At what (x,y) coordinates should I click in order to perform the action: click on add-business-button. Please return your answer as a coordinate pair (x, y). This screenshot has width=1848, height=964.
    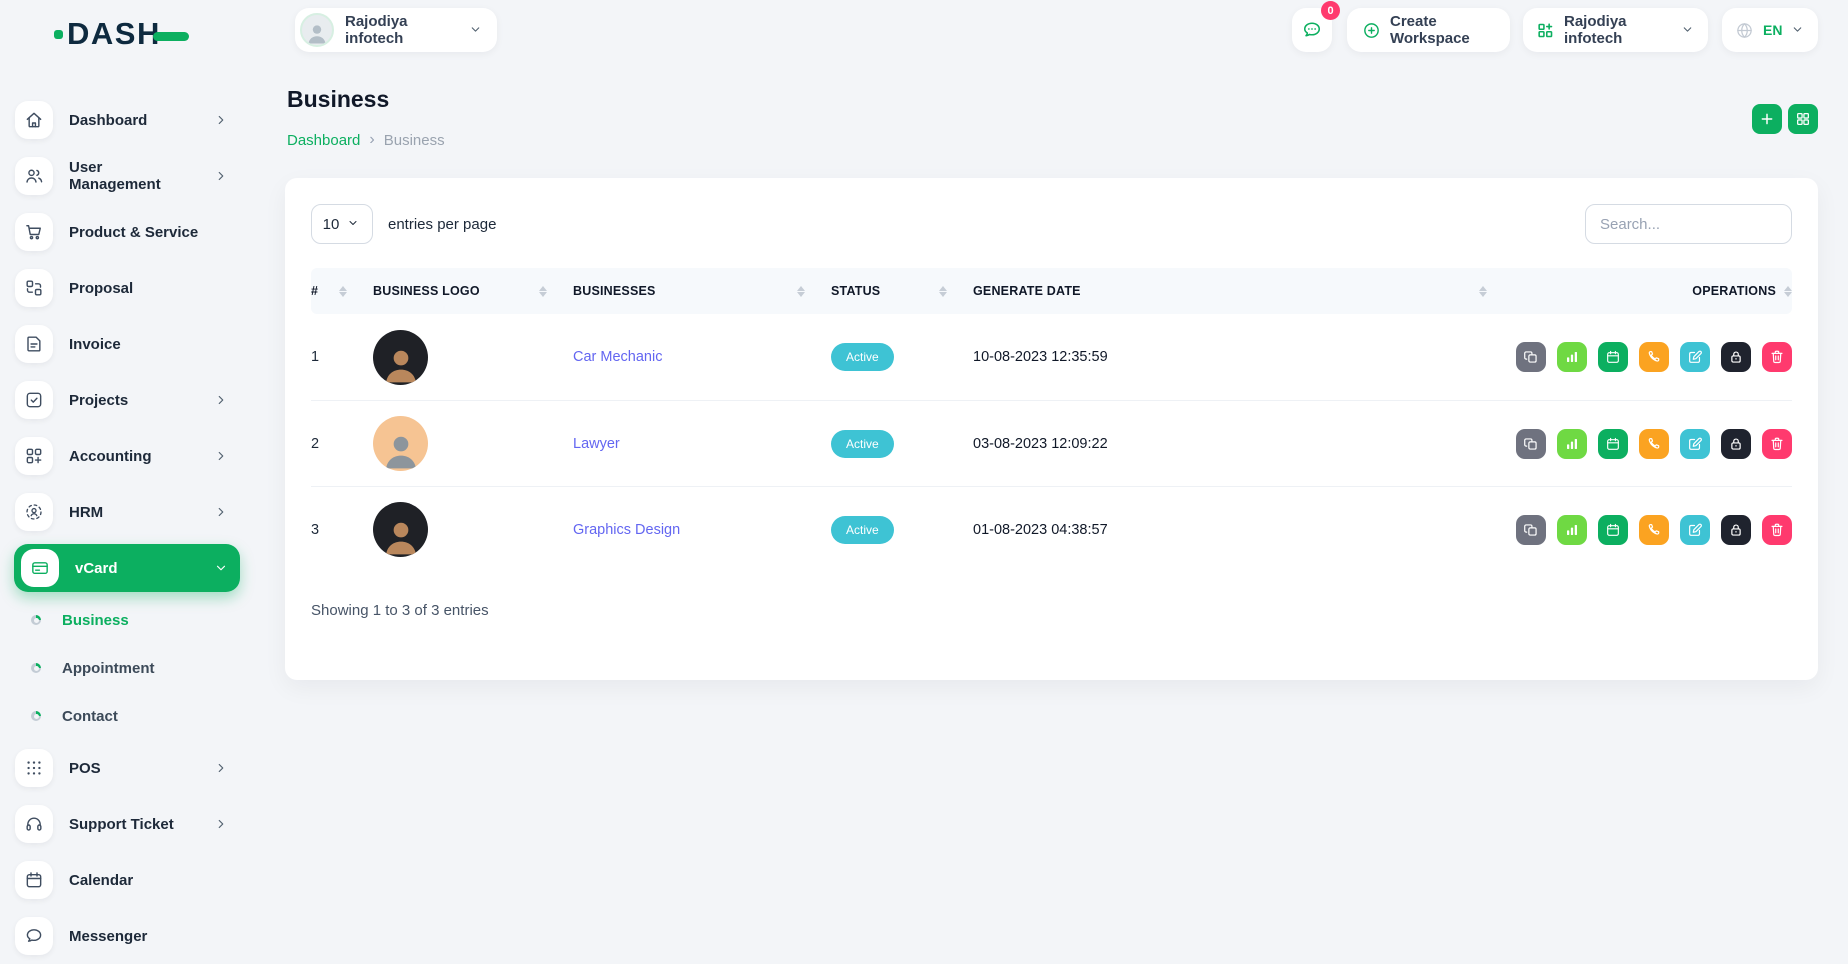
    Looking at the image, I should click on (1767, 119).